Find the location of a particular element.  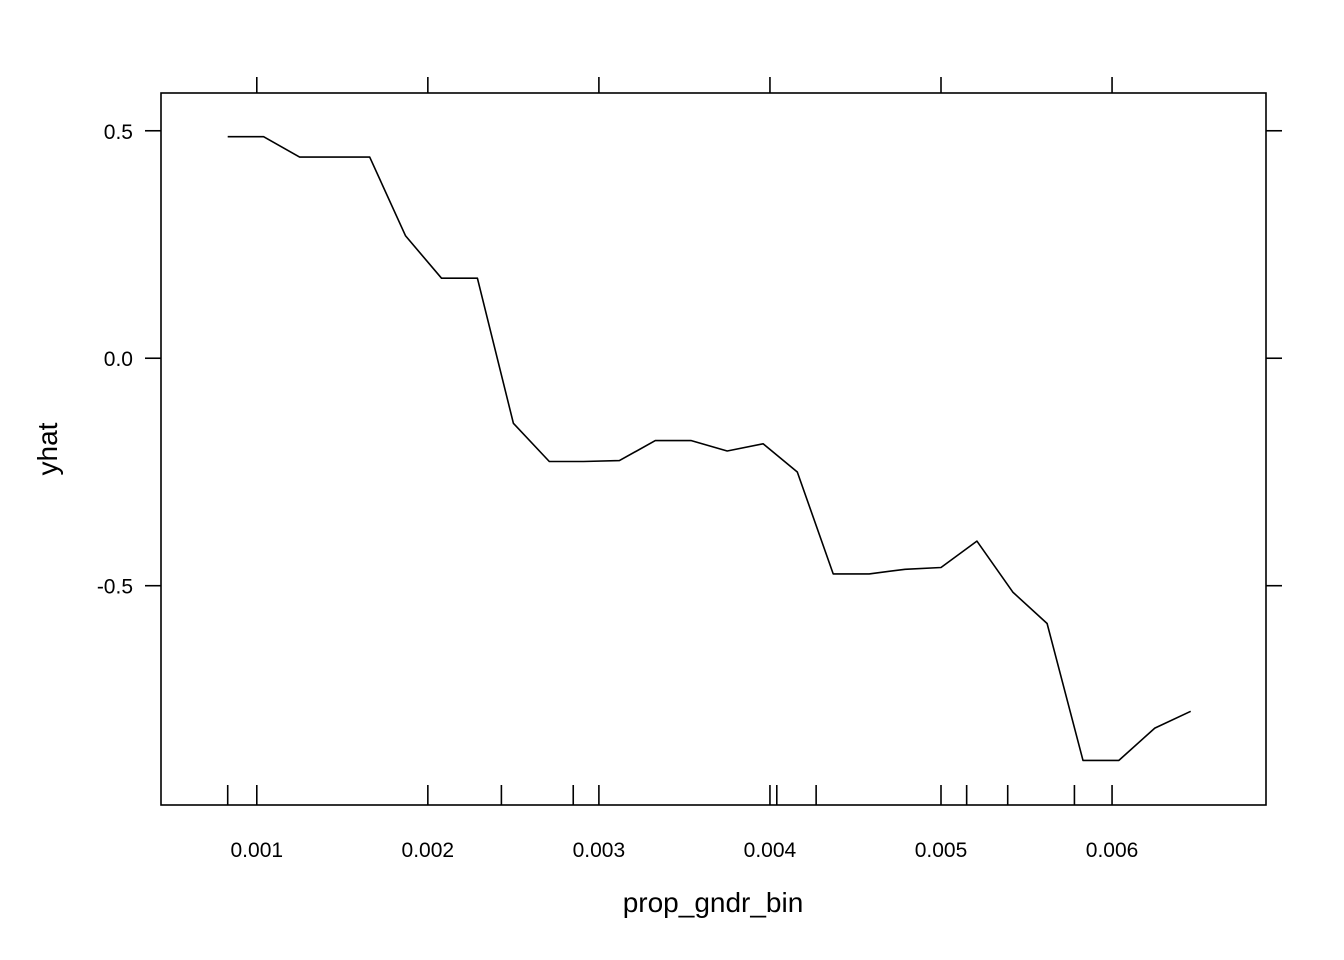

x-axis-title: prop_gndr_bin is located at coordinates (713, 902).